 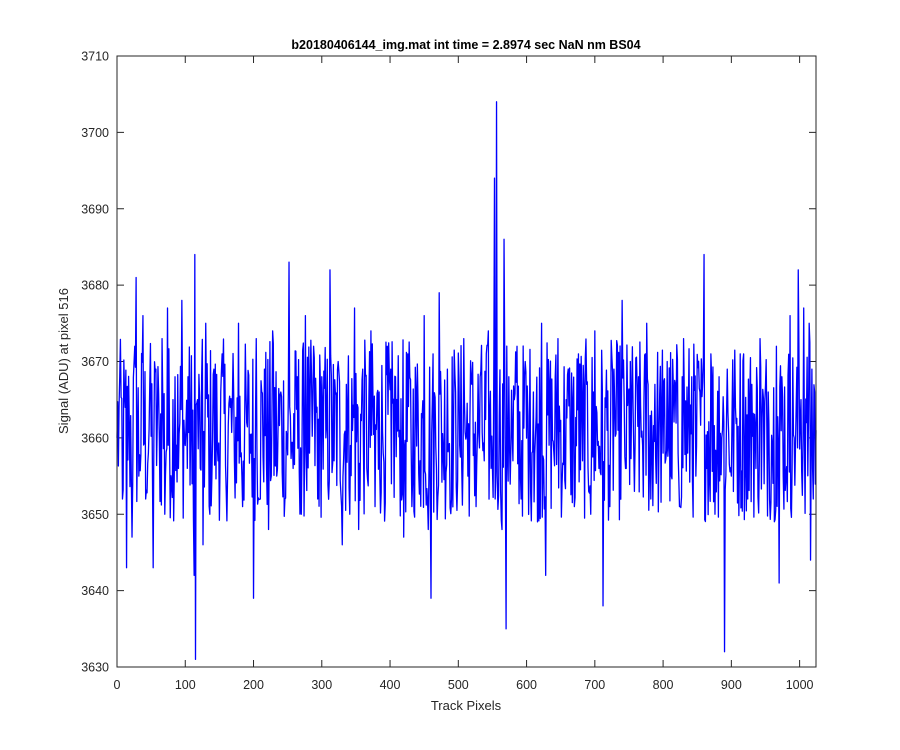 I want to click on y-tick-label: 3640, so click(x=95, y=591).